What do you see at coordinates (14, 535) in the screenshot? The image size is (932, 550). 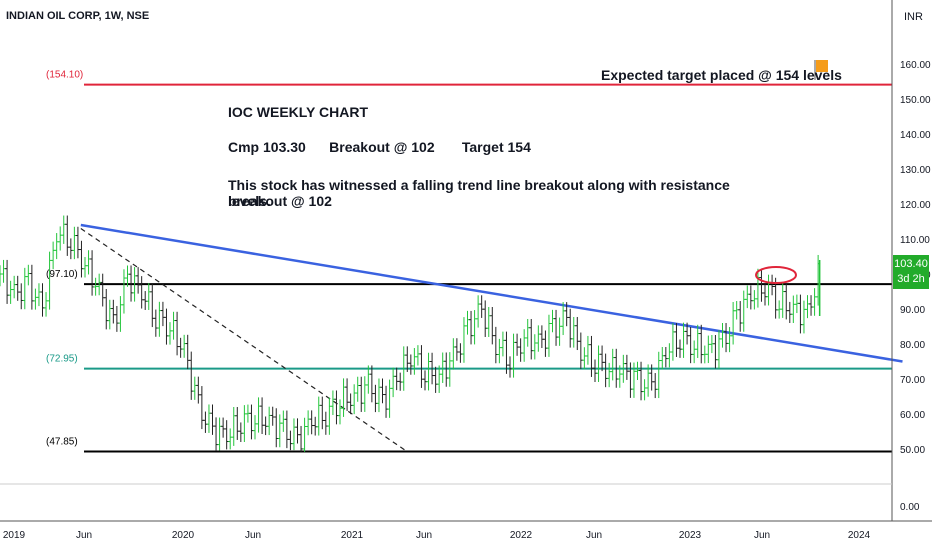 I see `time-tick-0: 2019` at bounding box center [14, 535].